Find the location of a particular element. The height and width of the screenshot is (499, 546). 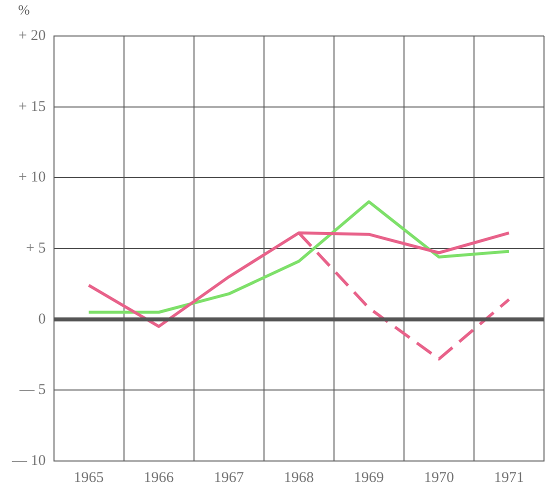

y-tick-label: + 5 is located at coordinates (36, 248).